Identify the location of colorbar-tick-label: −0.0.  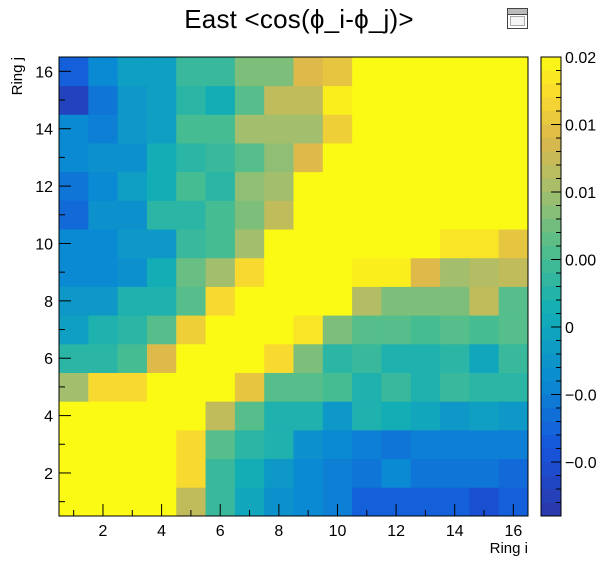
(581, 396).